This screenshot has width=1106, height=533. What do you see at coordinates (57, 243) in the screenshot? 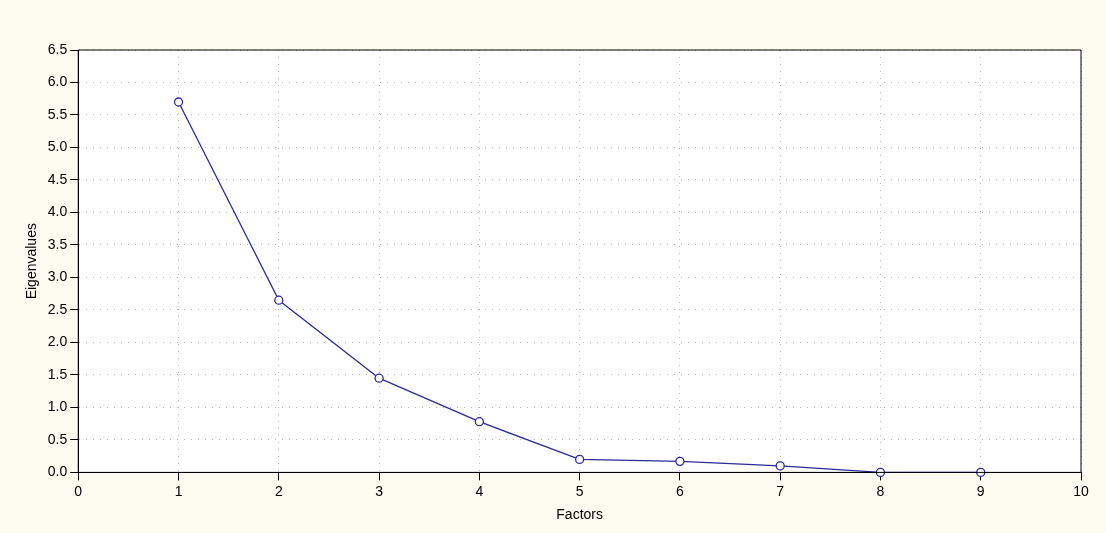
I see `y-tick-label: 3.5` at bounding box center [57, 243].